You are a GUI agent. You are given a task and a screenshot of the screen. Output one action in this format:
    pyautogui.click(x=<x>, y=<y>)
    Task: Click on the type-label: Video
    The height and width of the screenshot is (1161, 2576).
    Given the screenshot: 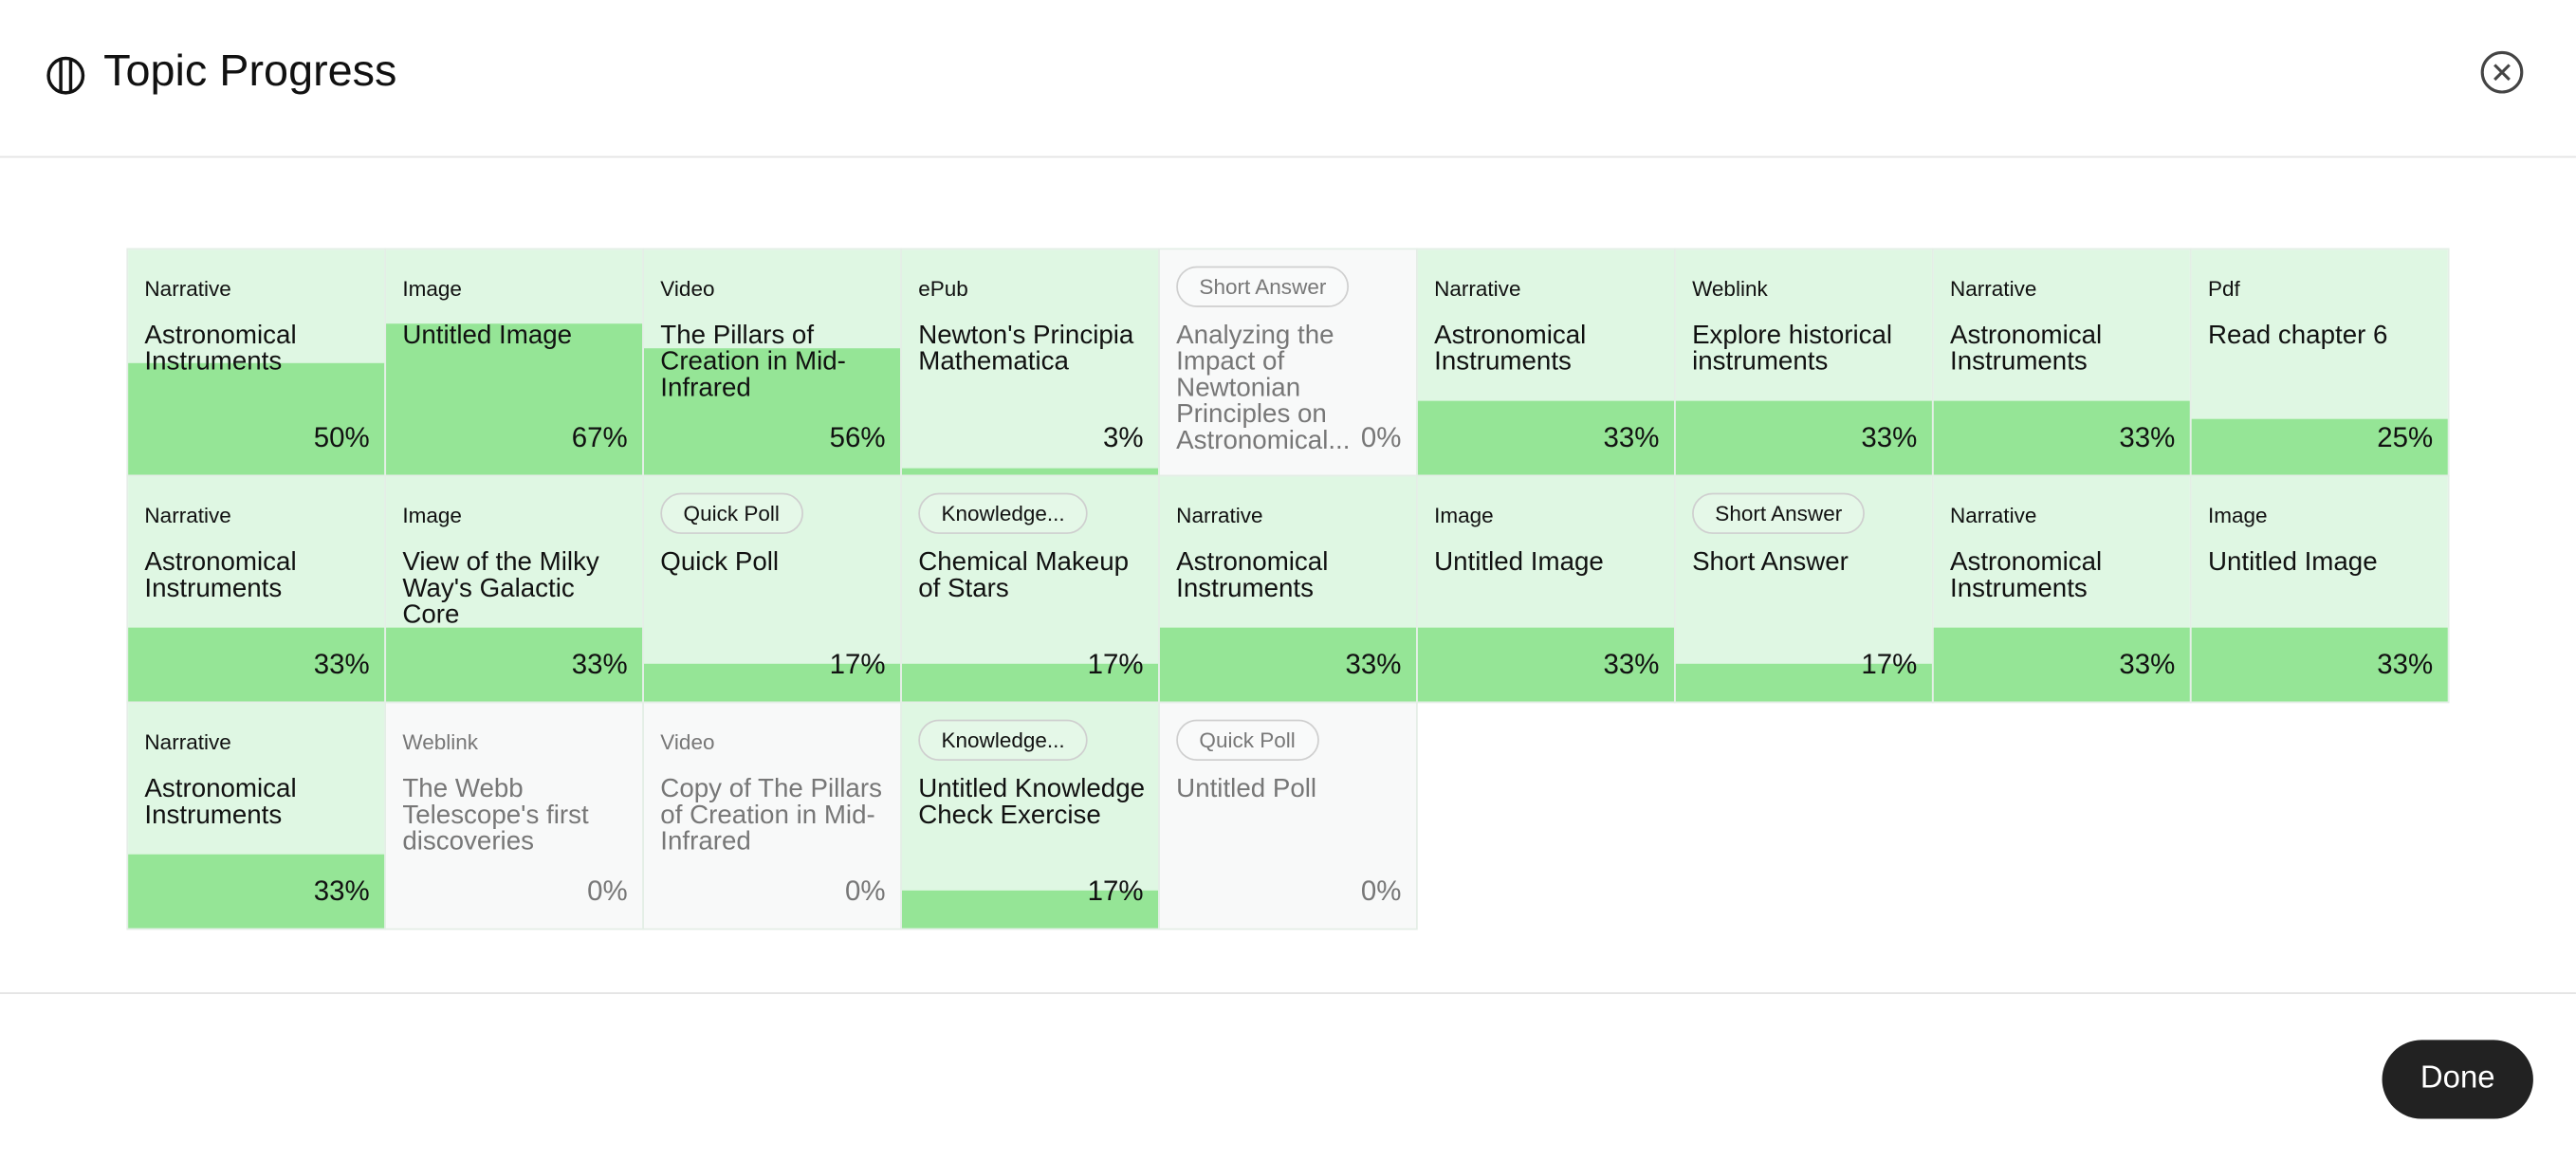 What is the action you would take?
    pyautogui.click(x=687, y=288)
    